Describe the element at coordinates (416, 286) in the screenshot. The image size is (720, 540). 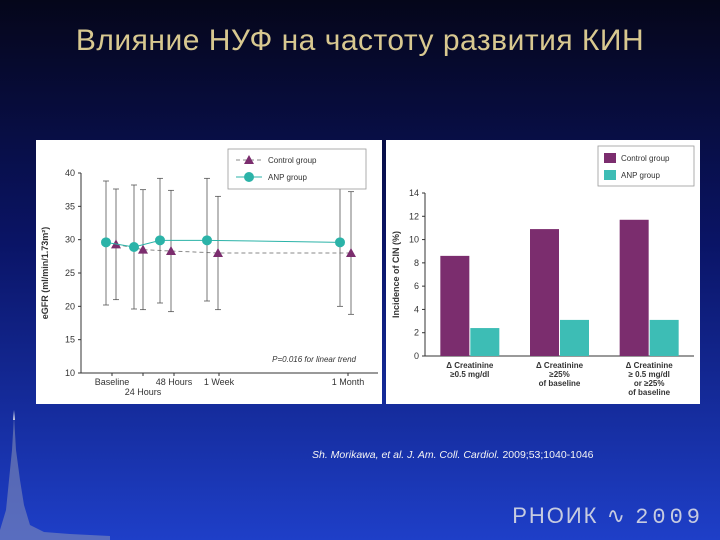
I see `y-tick-label: 6` at that location.